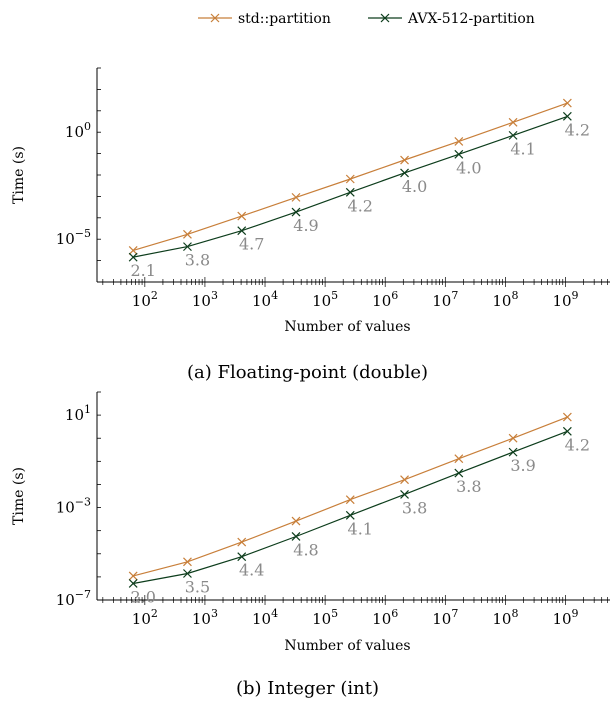  I want to click on legend-entry-label: std::partition, so click(284, 19).